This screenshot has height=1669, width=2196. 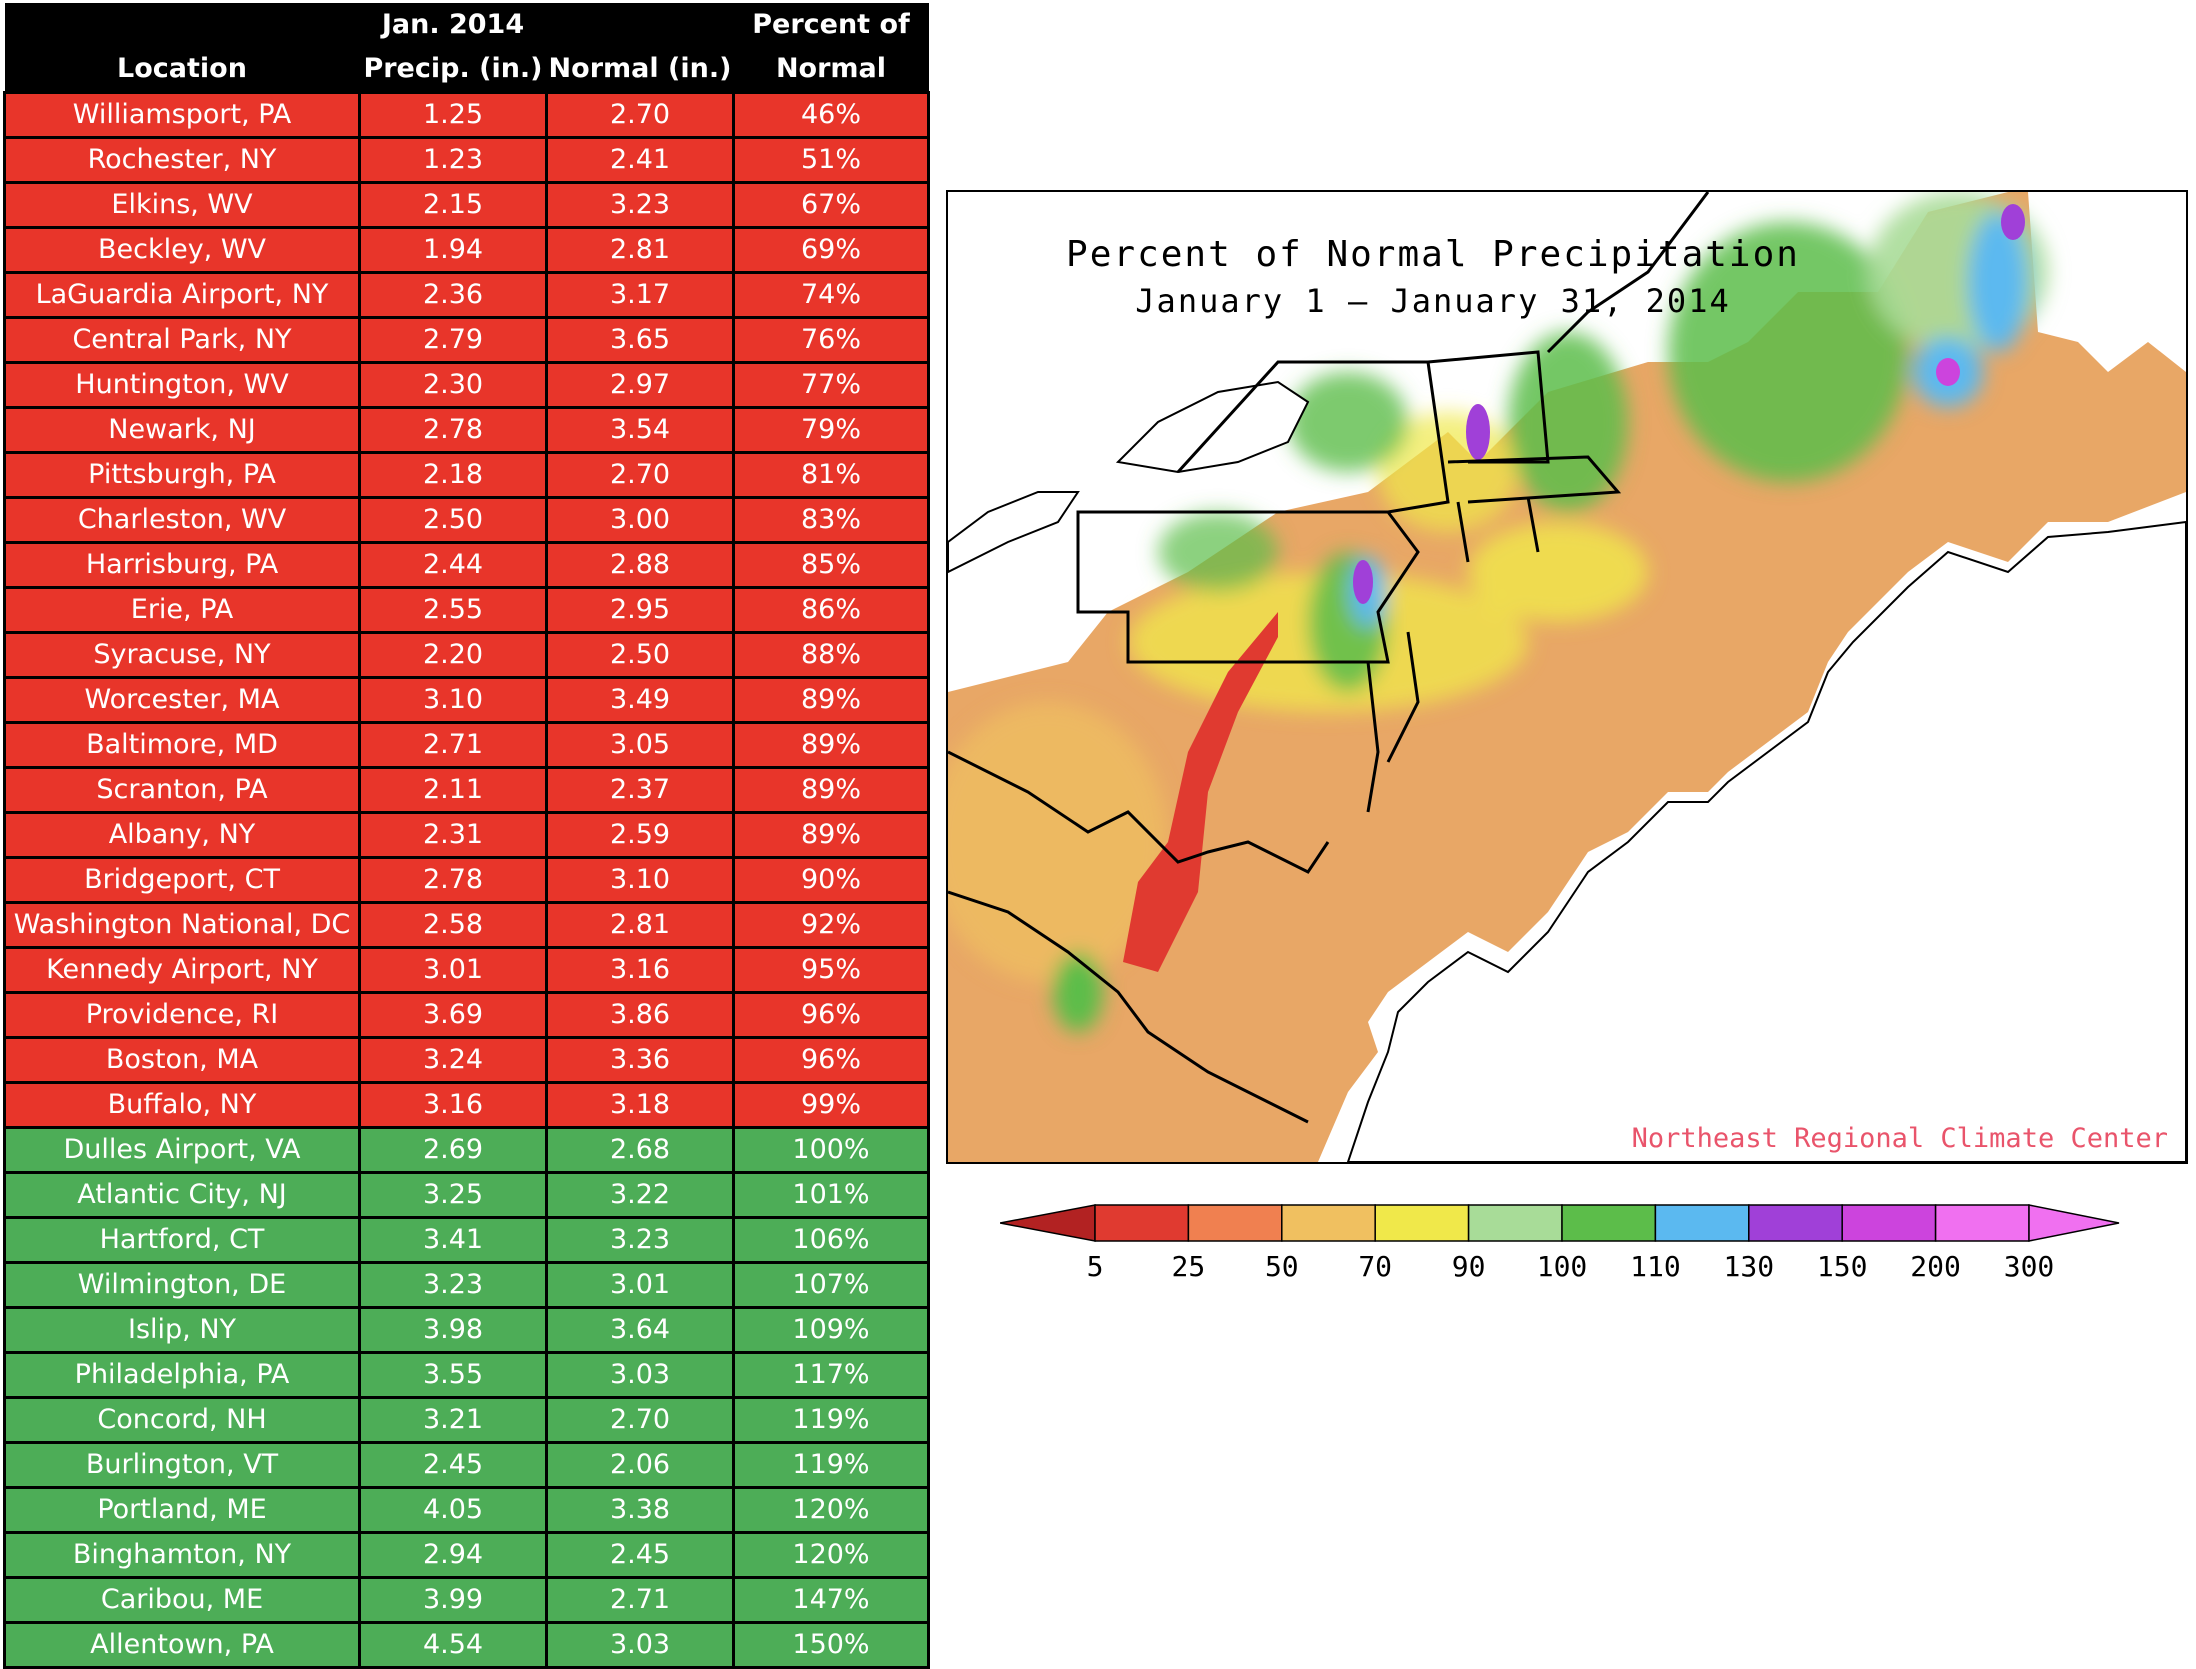 I want to click on table-row: Beckley, WV 1.94 2.81 69%, so click(x=466, y=250).